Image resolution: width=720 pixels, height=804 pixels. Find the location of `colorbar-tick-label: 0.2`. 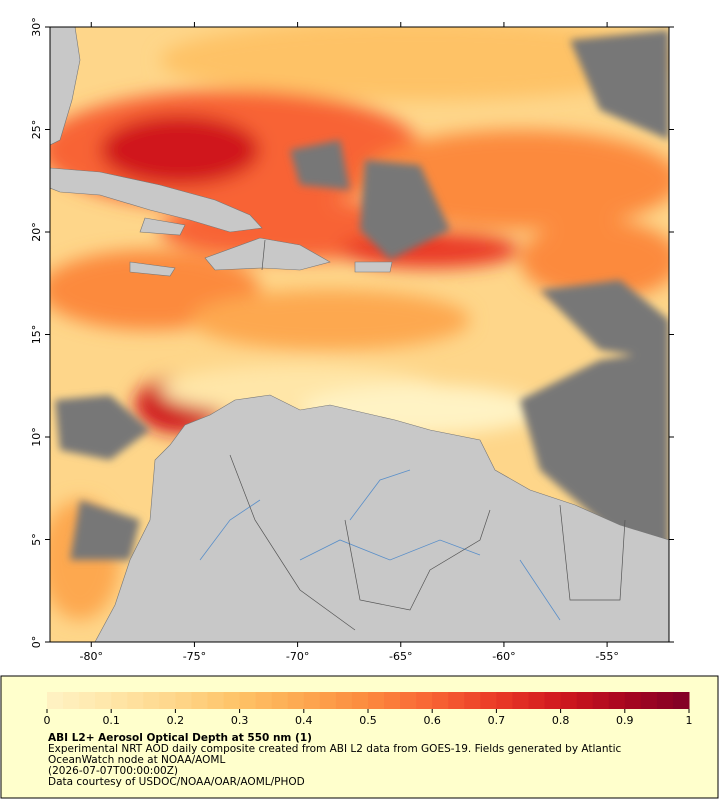

colorbar-tick-label: 0.2 is located at coordinates (176, 720).